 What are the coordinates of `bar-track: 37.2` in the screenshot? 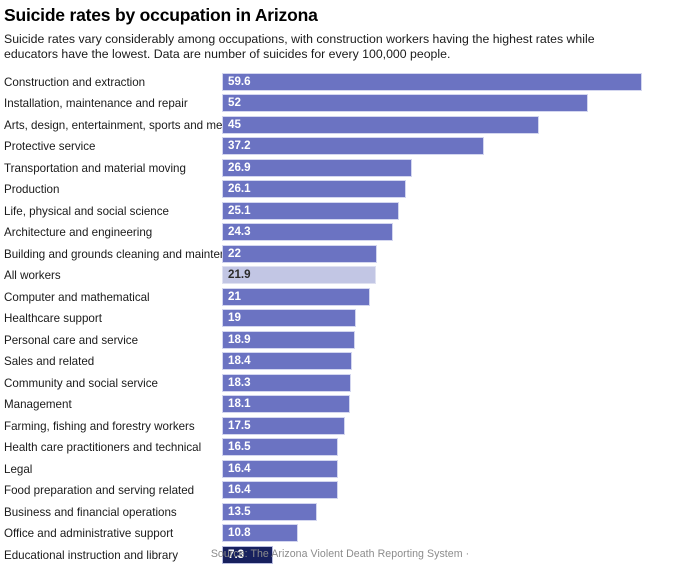 It's located at (451, 147).